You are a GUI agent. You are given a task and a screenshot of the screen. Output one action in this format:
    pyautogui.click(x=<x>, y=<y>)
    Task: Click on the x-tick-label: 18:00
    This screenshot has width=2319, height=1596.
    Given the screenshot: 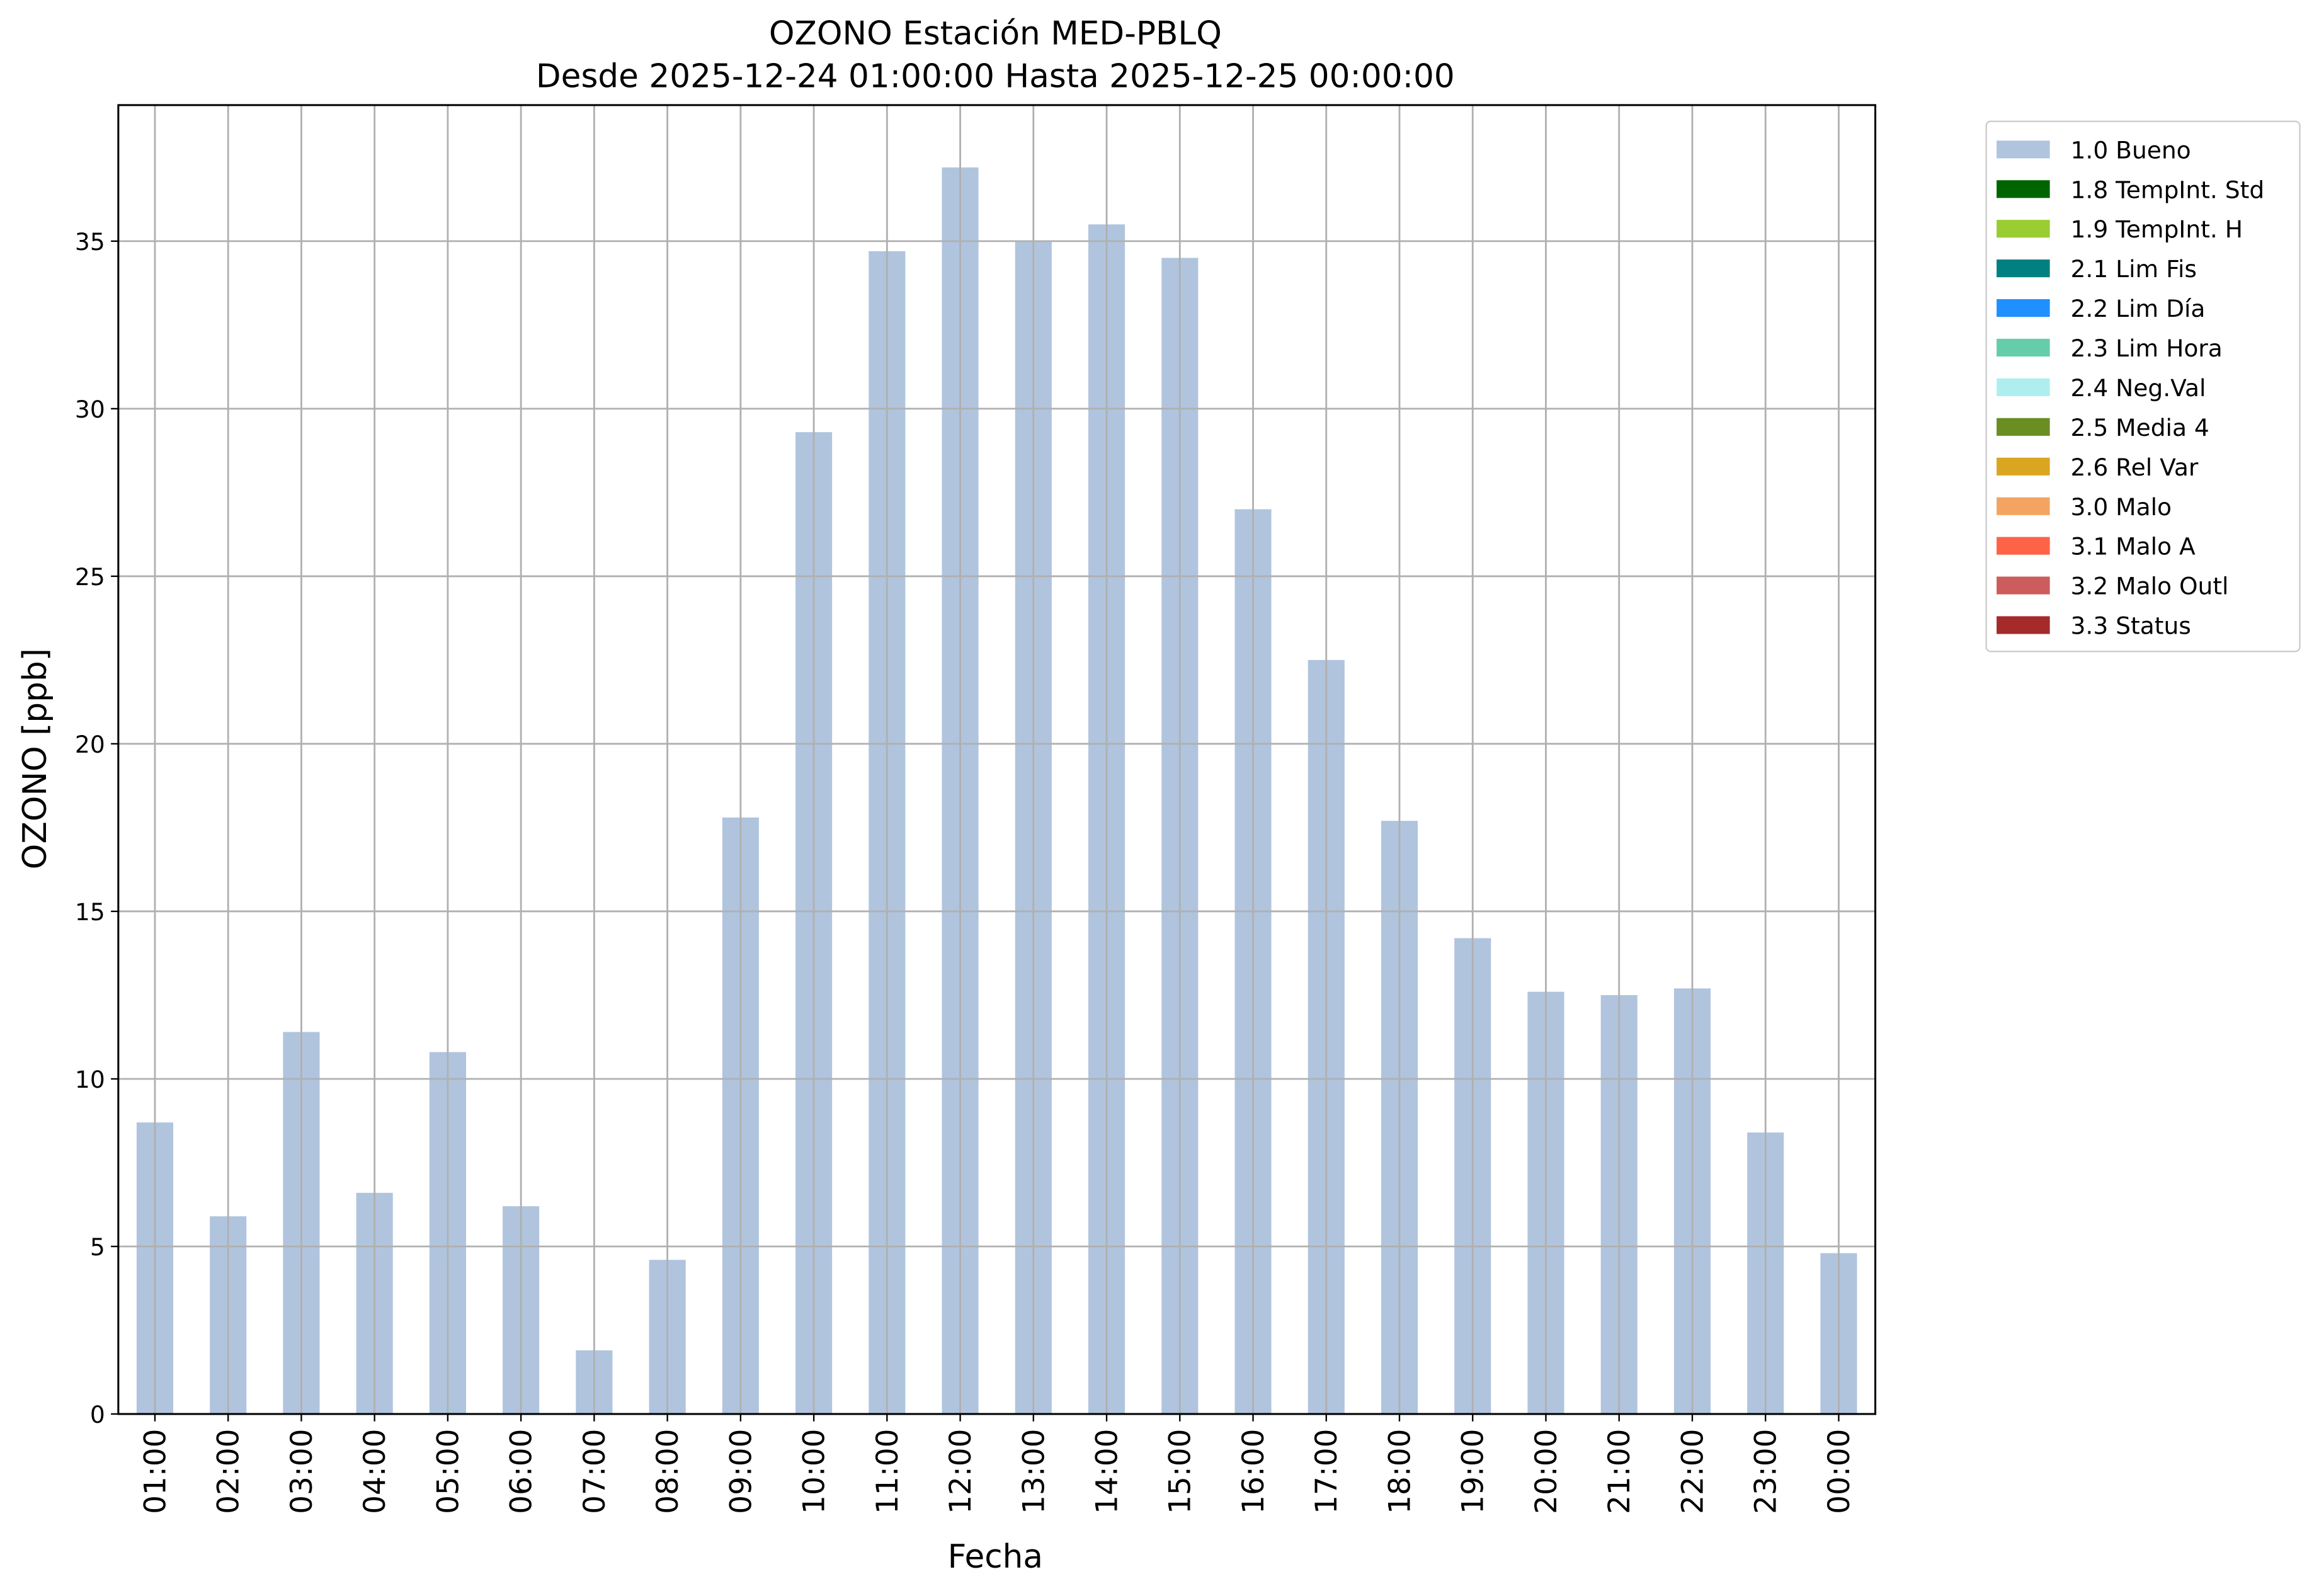 What is the action you would take?
    pyautogui.click(x=1399, y=1471)
    